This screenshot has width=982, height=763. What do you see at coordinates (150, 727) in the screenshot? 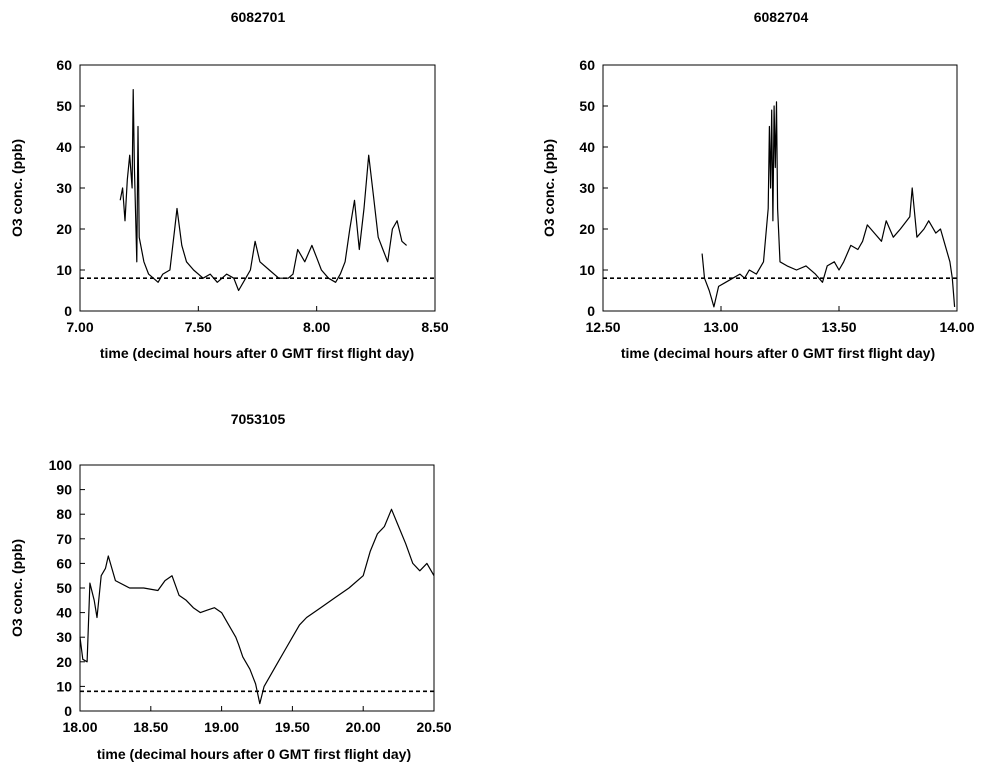
I see `x-tick-label: 18.50` at bounding box center [150, 727].